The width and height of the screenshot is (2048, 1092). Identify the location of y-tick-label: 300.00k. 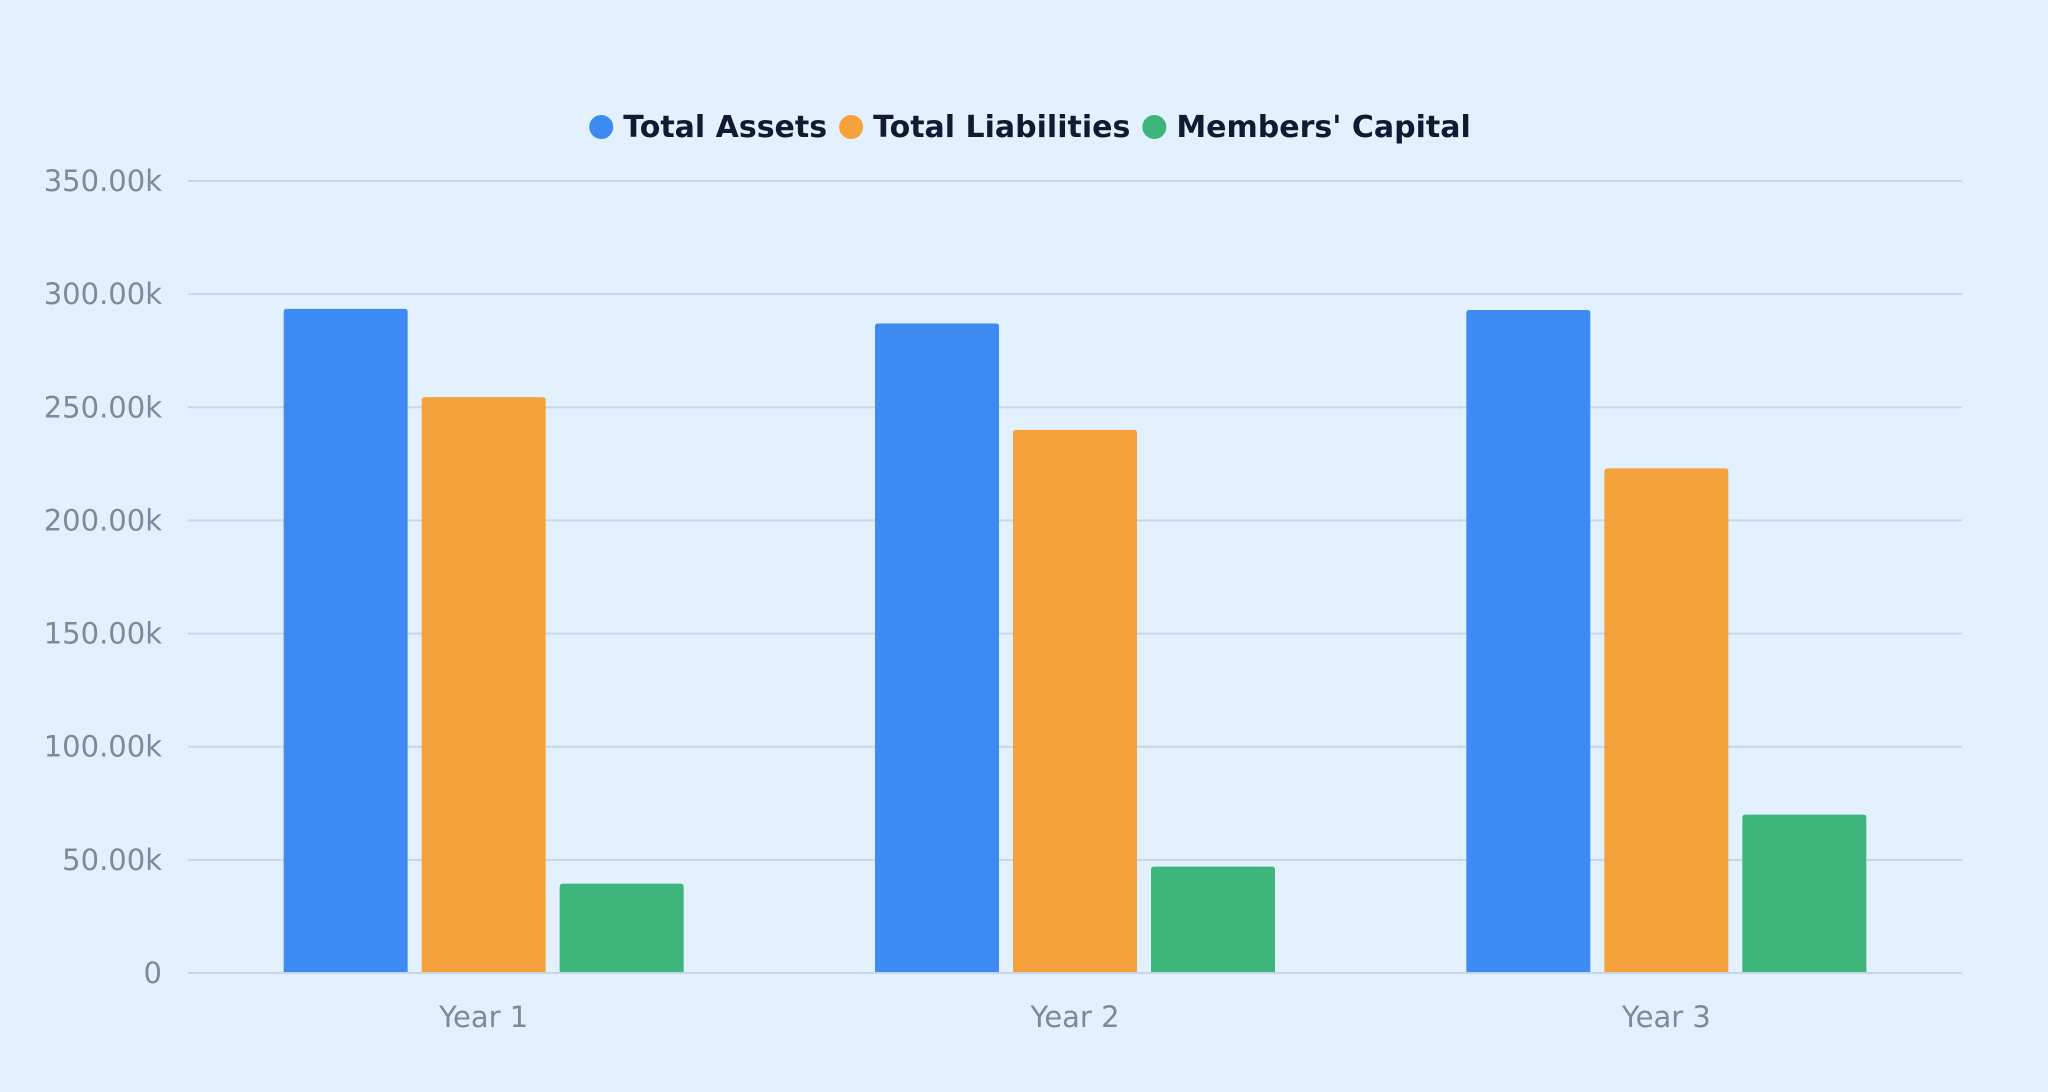
(103, 294).